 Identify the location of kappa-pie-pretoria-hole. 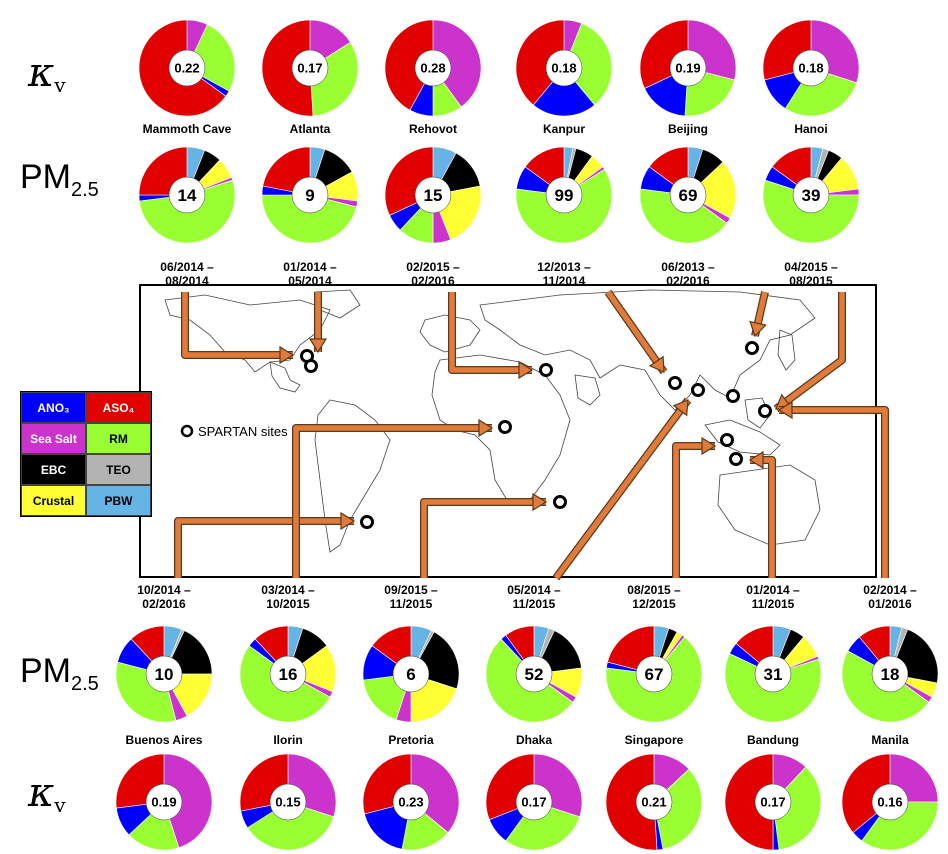
(411, 802).